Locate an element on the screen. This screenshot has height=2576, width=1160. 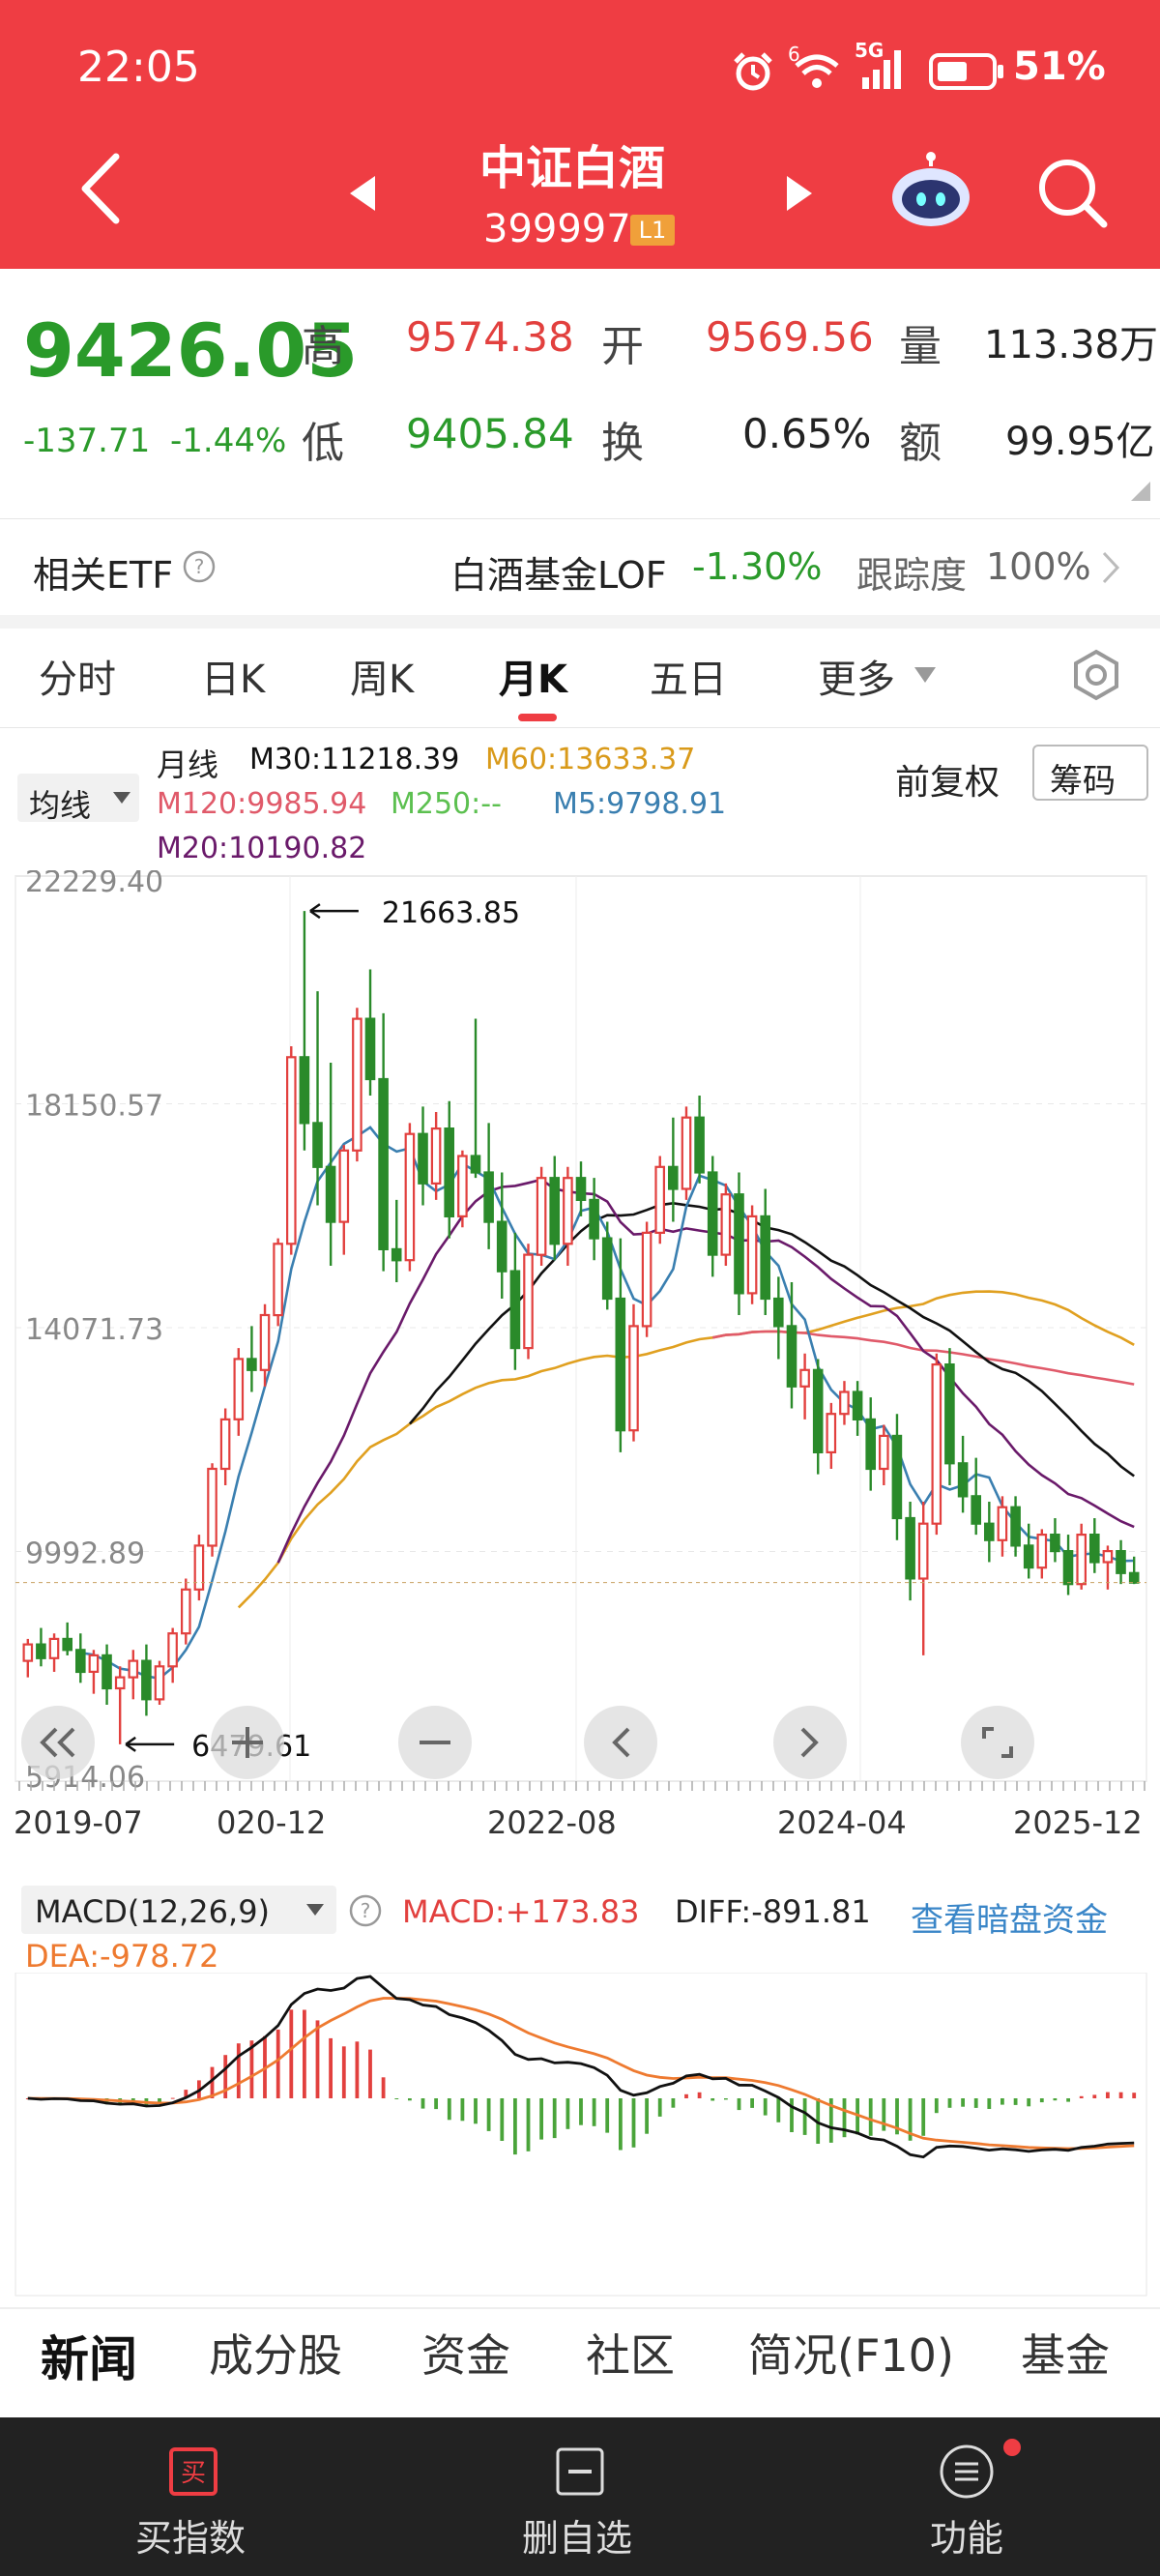
next-candle-button is located at coordinates (810, 1742).